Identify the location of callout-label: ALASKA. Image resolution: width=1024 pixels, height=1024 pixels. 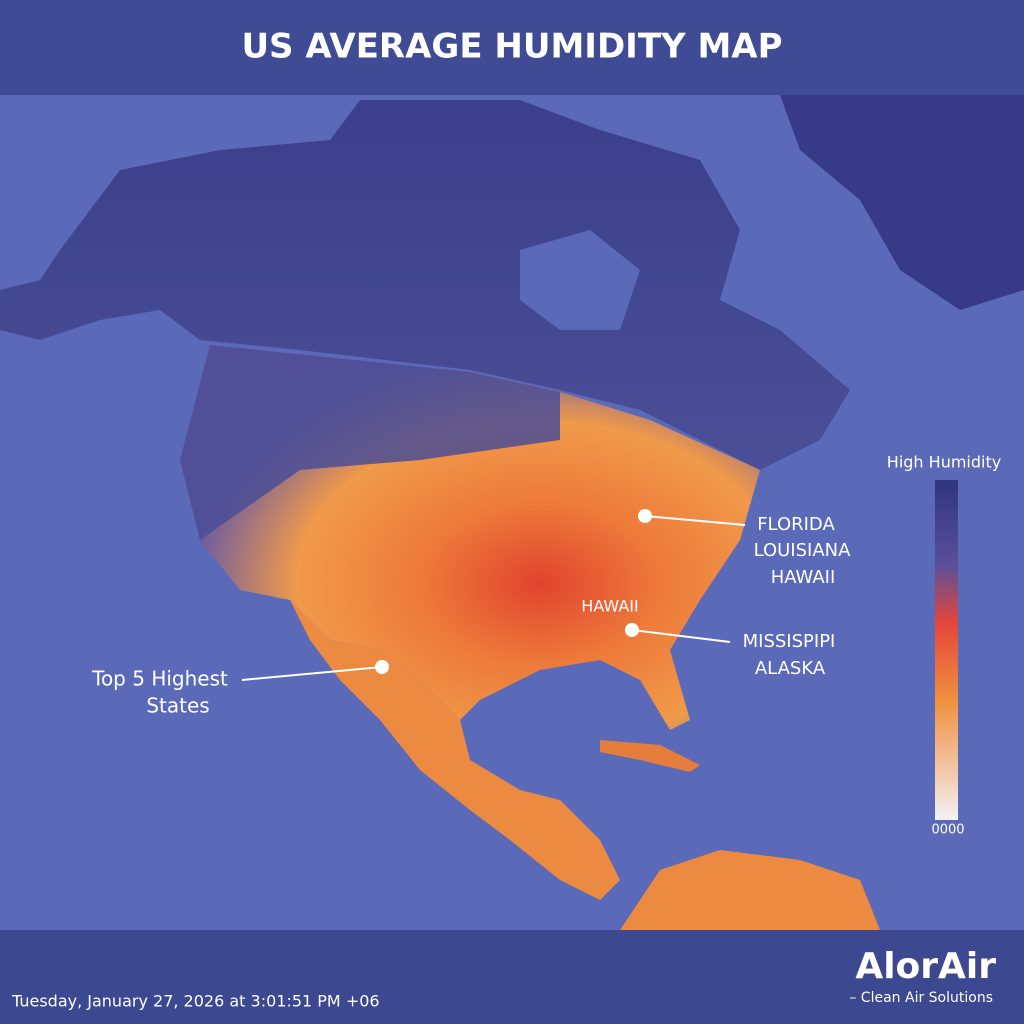
(790, 668).